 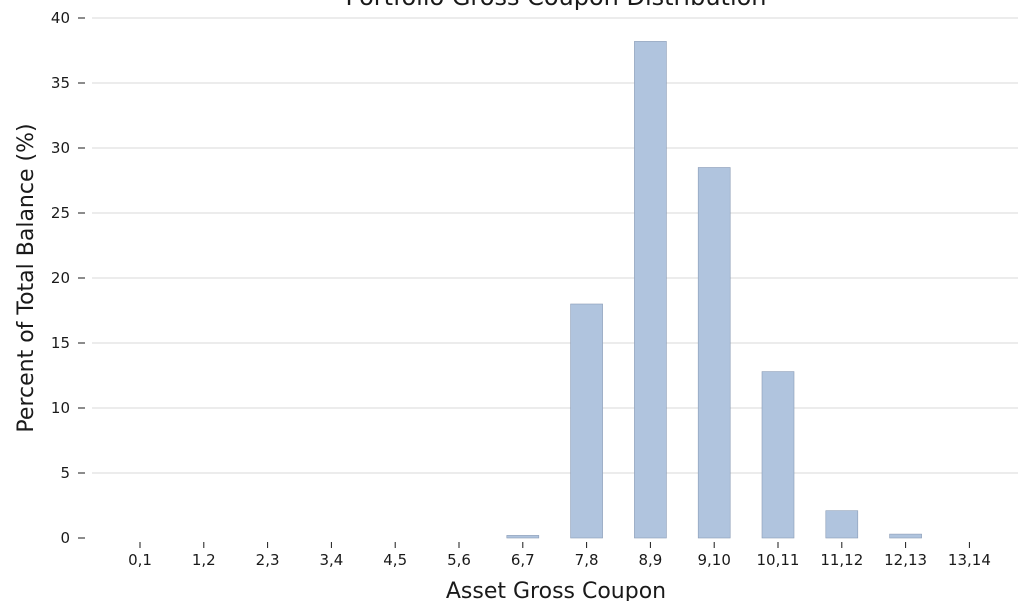 What do you see at coordinates (60, 83) in the screenshot?
I see `y-tick-label: 35` at bounding box center [60, 83].